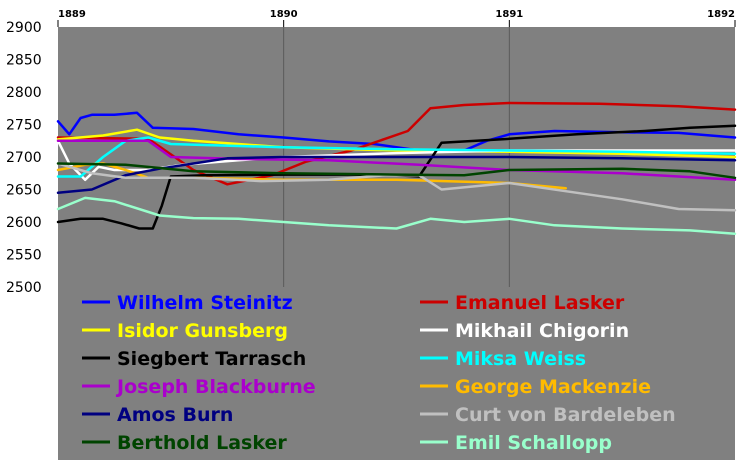  What do you see at coordinates (24, 158) in the screenshot?
I see `y-tick-label: 2700` at bounding box center [24, 158].